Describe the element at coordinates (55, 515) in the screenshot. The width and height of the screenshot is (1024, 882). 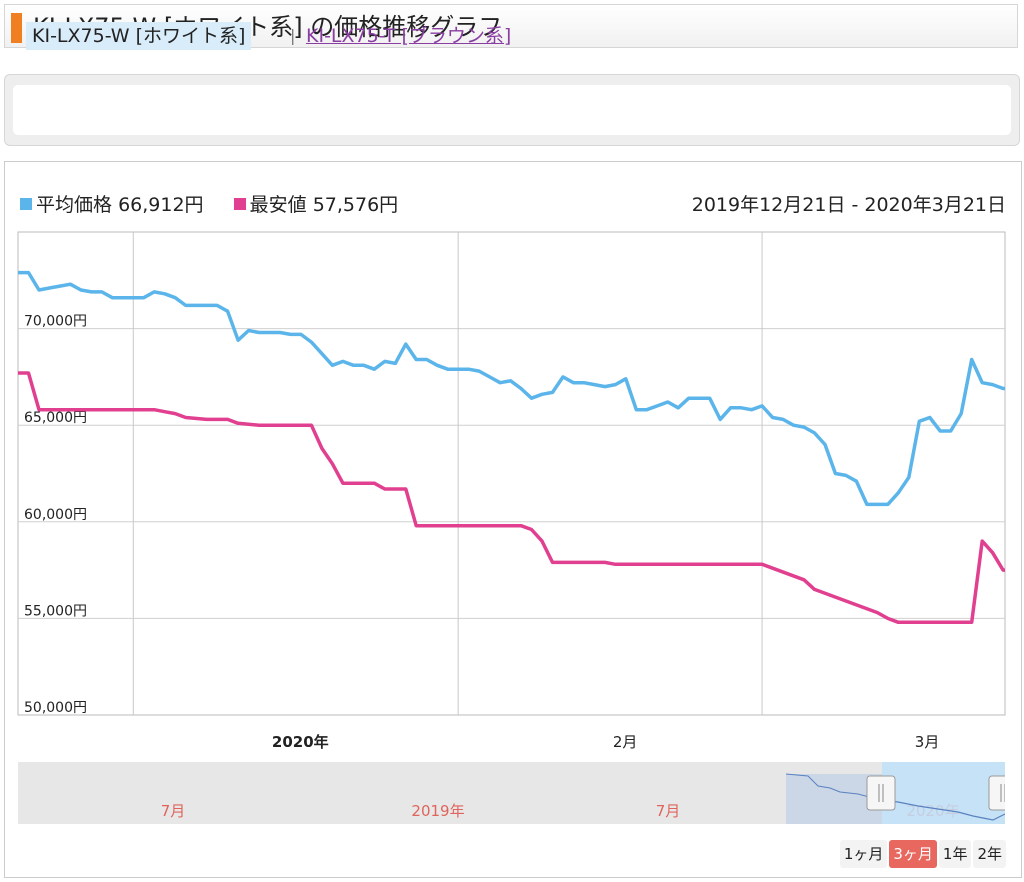
I see `y-tick-label: 60,000円` at that location.